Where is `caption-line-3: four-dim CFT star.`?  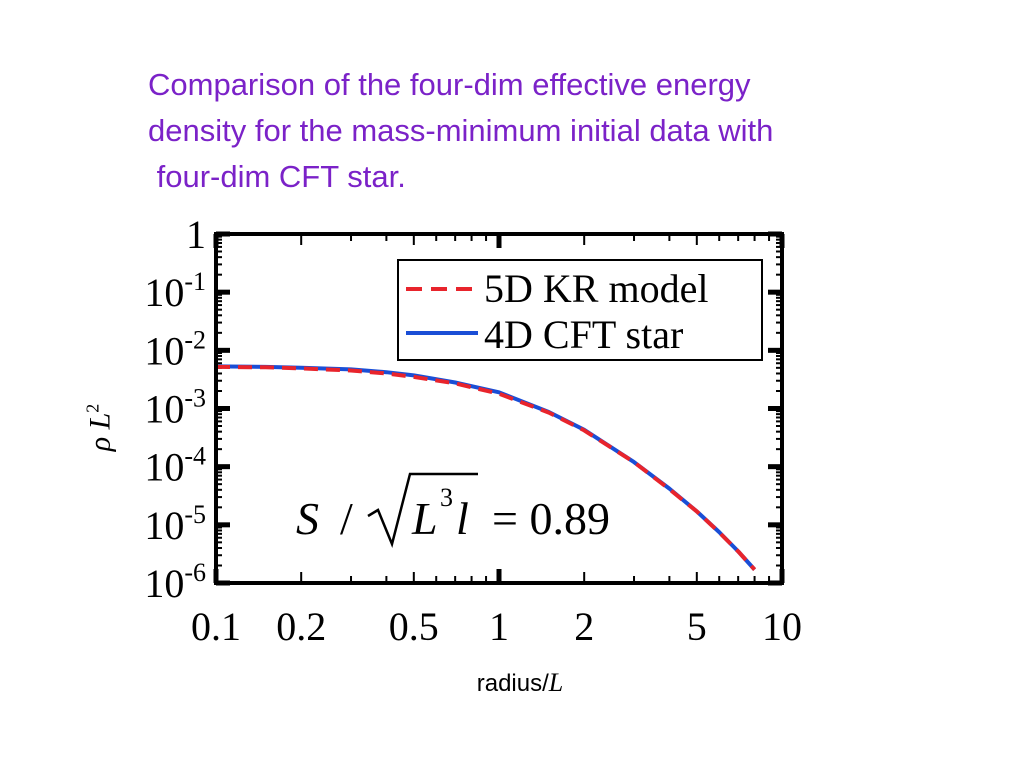
caption-line-3: four-dim CFT star. is located at coordinates (277, 176).